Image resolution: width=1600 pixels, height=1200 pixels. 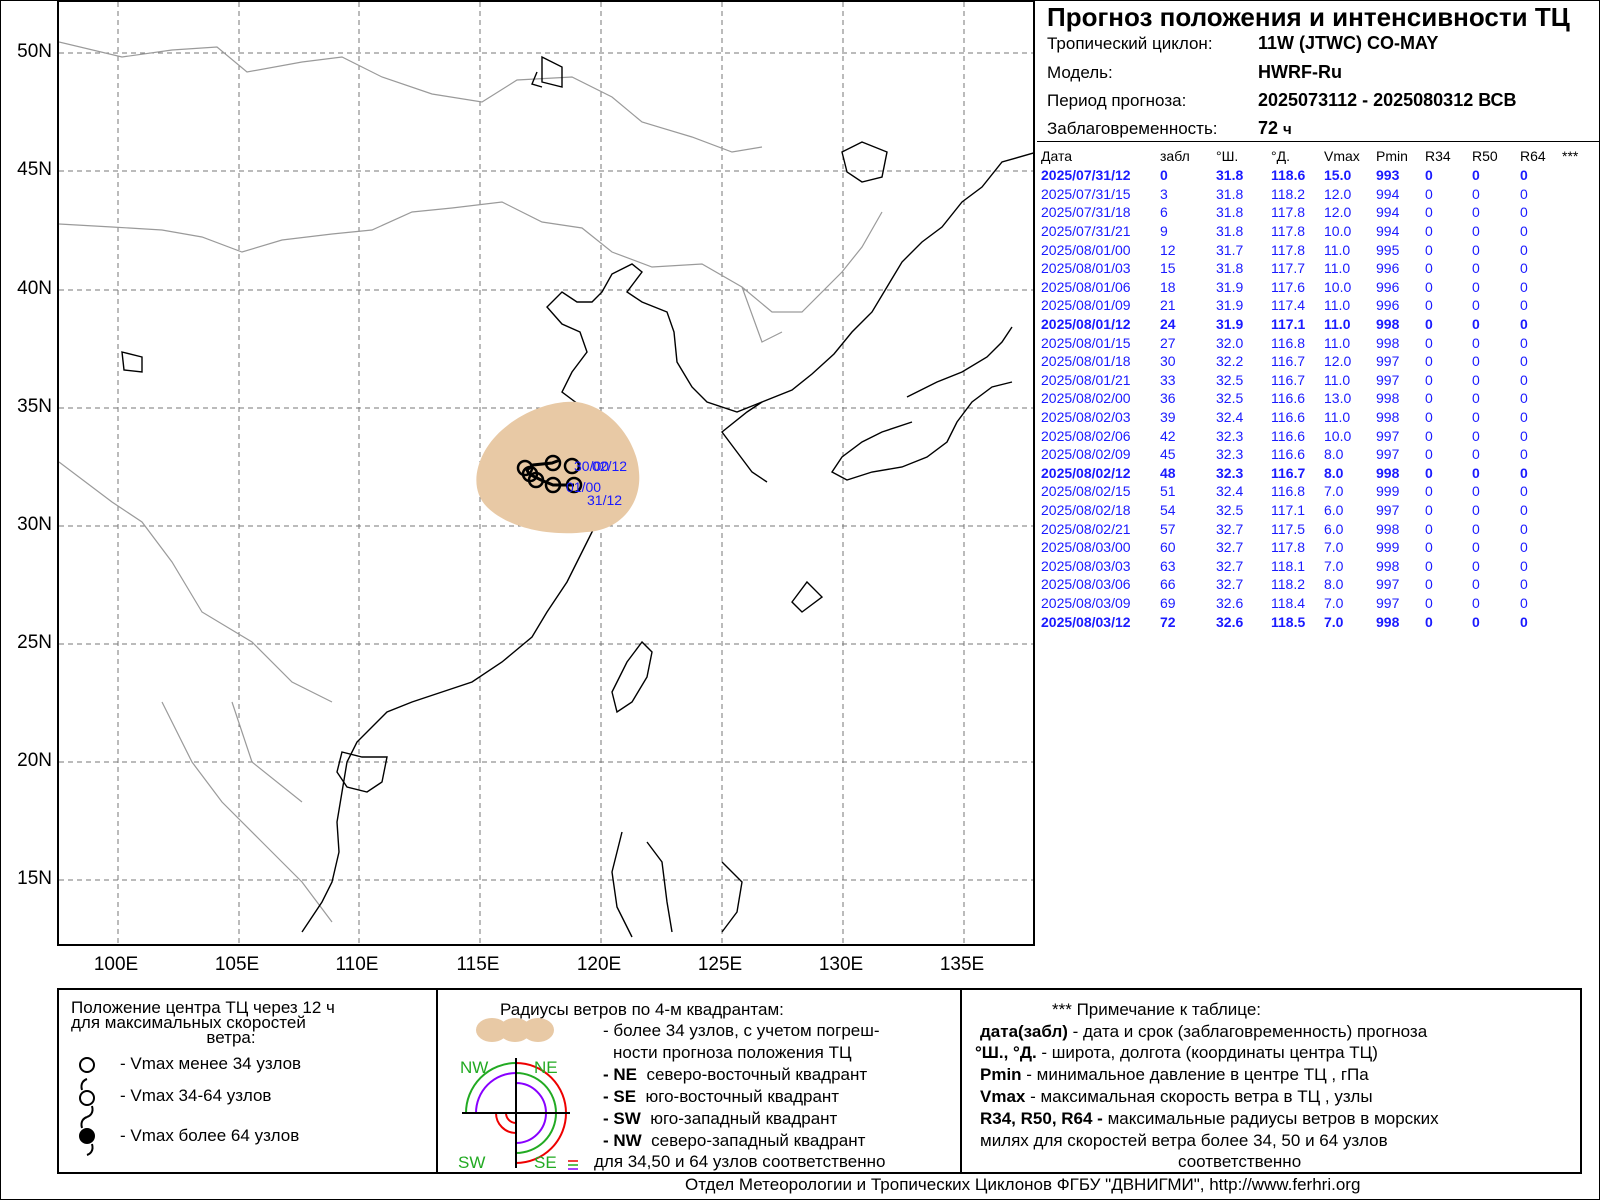 I want to click on col-header-pmin: Pmin, so click(x=1392, y=155).